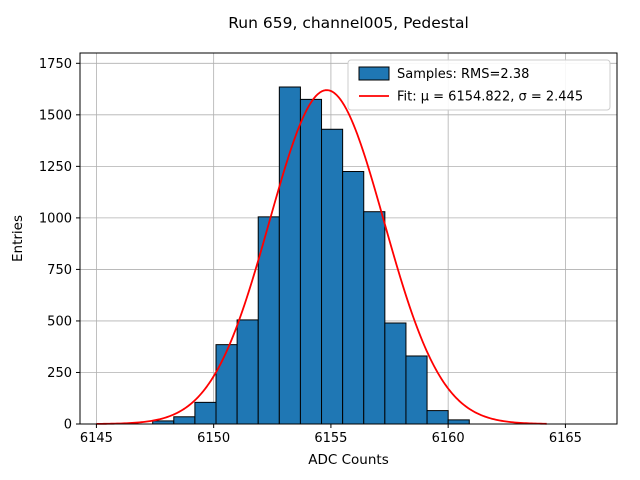 The height and width of the screenshot is (480, 640). Describe the element at coordinates (59, 321) in the screenshot. I see `y-tick-label: 500` at that location.